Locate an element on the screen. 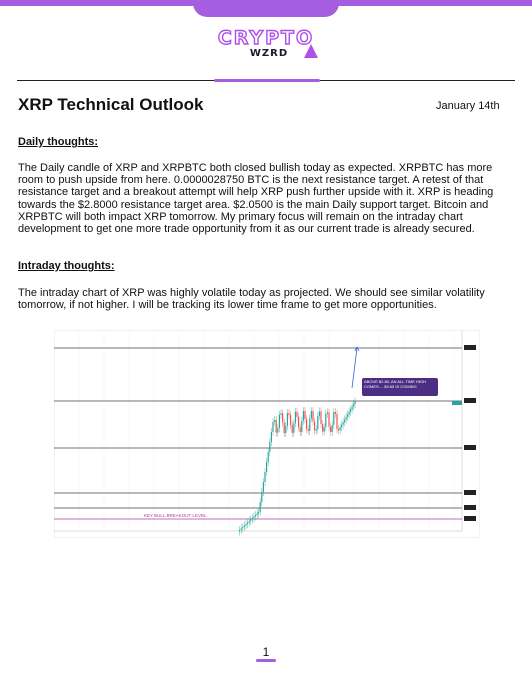 The width and height of the screenshot is (532, 680). report-date: January 14th is located at coordinates (468, 106).